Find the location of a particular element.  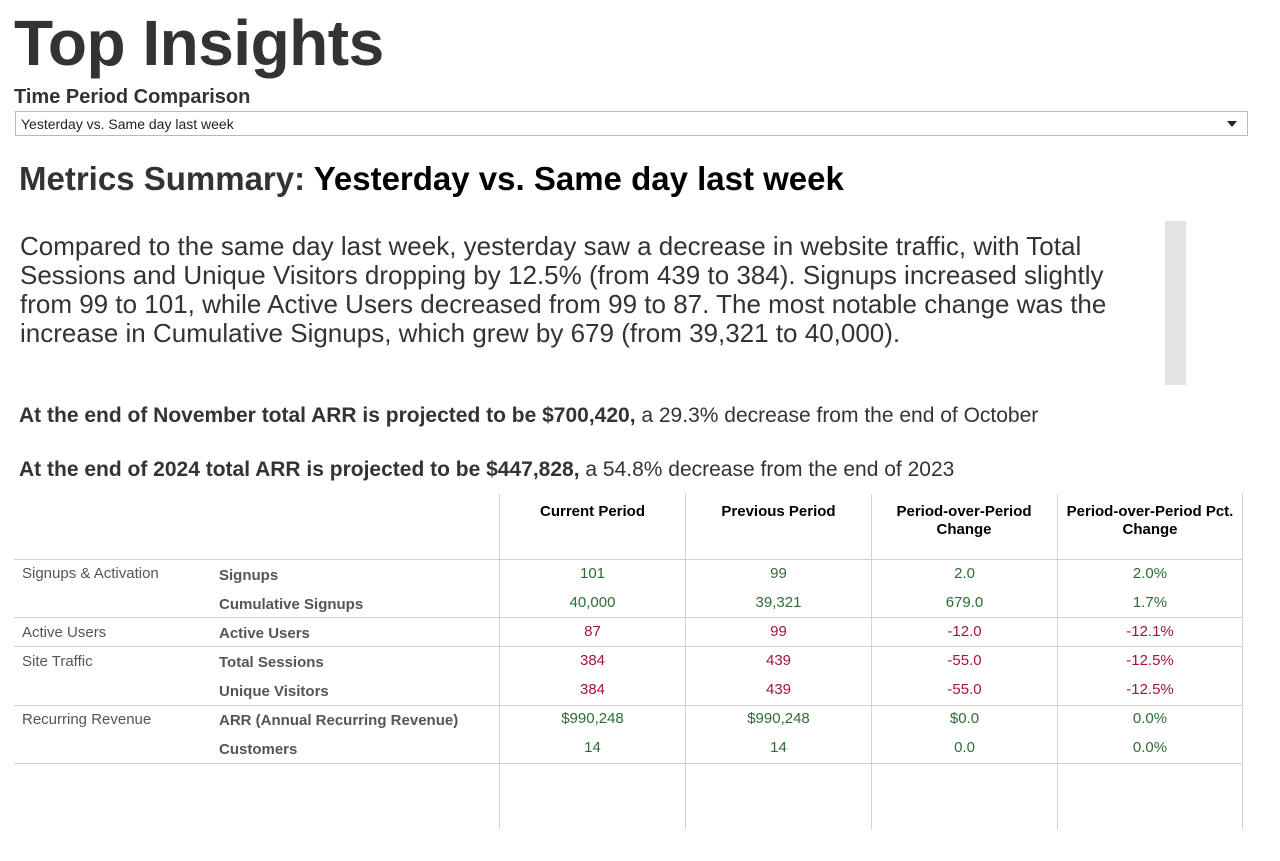

projection-year-rest: a 54.8% decrease from the end of 2023 is located at coordinates (767, 469).